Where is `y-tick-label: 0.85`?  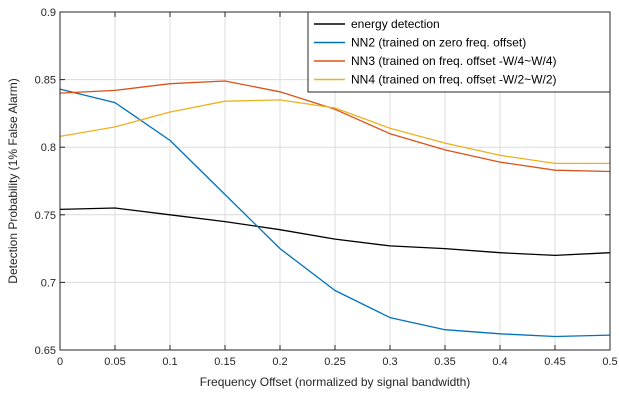 y-tick-label: 0.85 is located at coordinates (45, 81).